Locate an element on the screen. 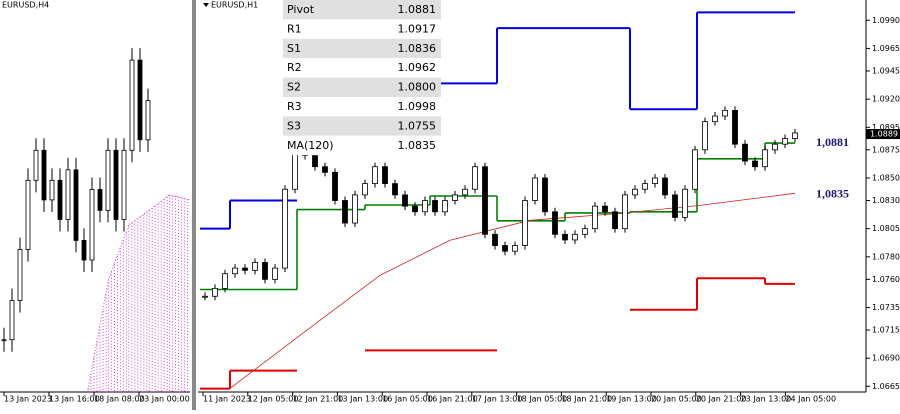 The image size is (900, 414). y-tick-label: 1.0990 is located at coordinates (886, 20).